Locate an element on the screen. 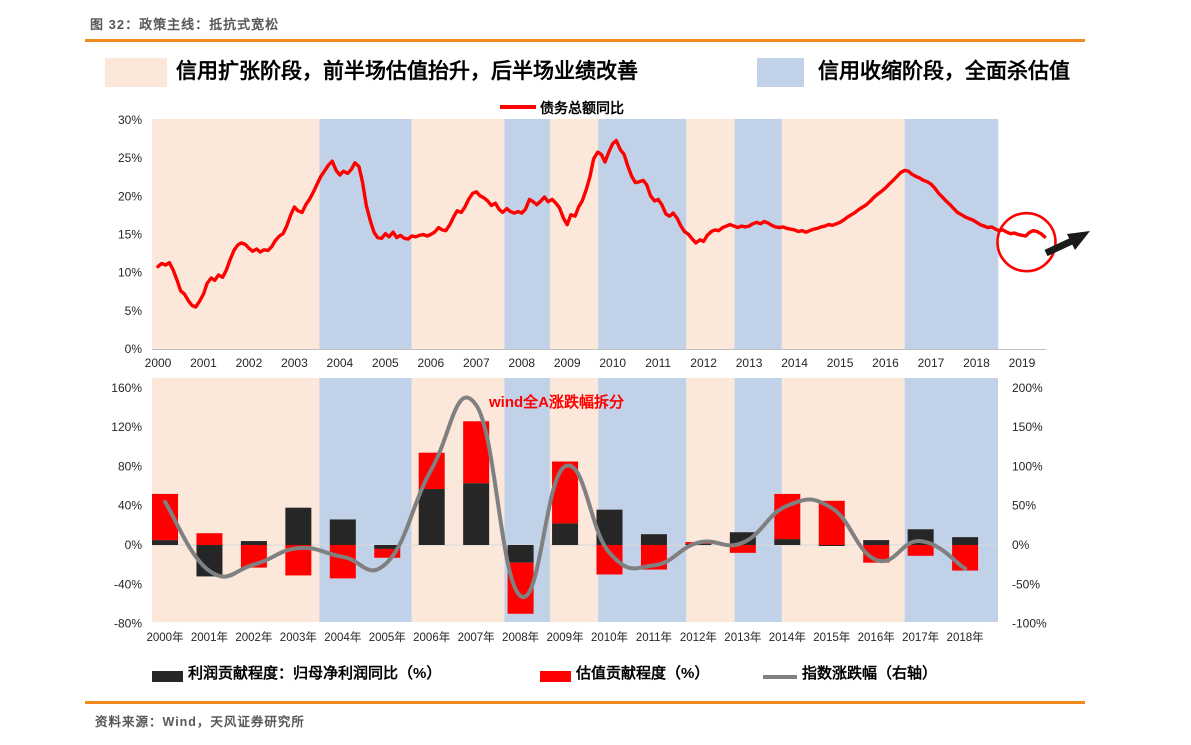 This screenshot has width=1191, height=745. figure-title: 图 32：政策主线：抵抗式宽松 is located at coordinates (185, 24).